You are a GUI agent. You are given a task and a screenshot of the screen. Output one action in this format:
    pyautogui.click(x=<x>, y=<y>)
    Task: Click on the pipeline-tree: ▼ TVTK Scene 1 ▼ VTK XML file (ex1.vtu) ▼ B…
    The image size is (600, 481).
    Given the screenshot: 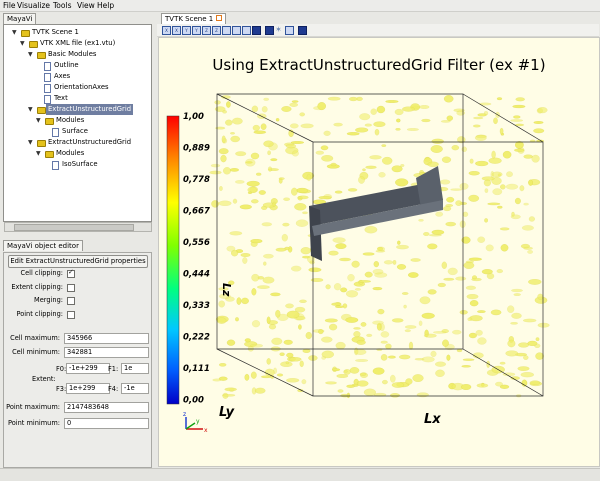 What is the action you would take?
    pyautogui.click(x=77, y=123)
    